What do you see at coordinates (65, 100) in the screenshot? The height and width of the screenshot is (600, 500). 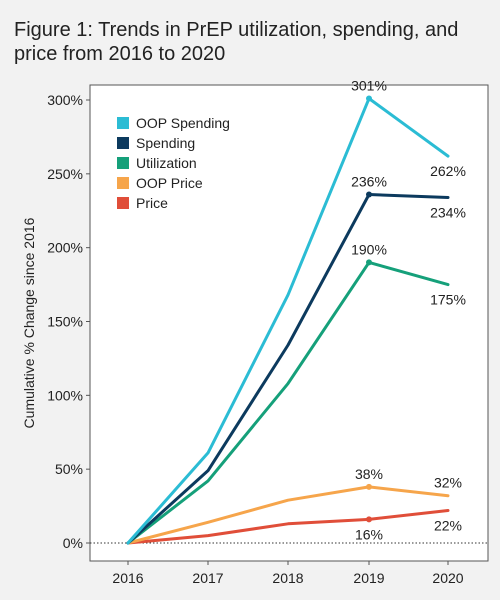 I see `y-tick-label: 300%` at bounding box center [65, 100].